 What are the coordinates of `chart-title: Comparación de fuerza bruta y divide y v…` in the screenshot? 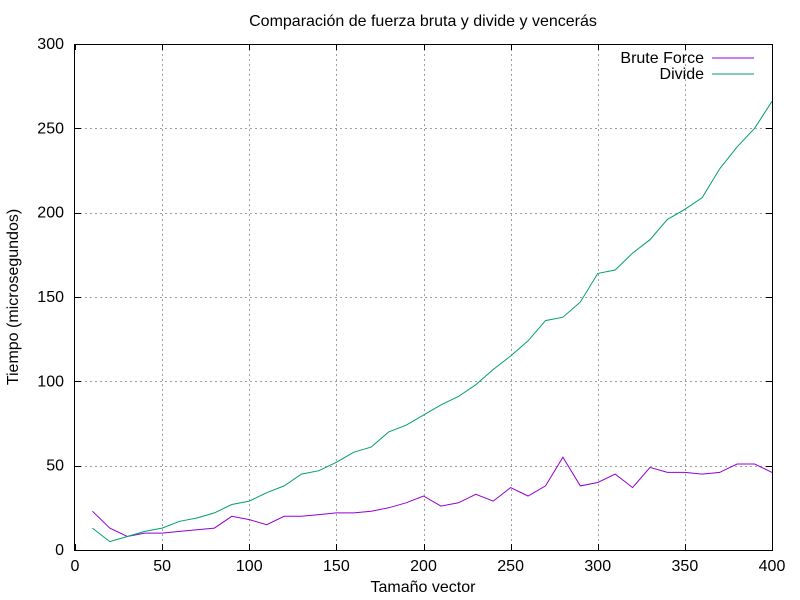 It's located at (423, 21).